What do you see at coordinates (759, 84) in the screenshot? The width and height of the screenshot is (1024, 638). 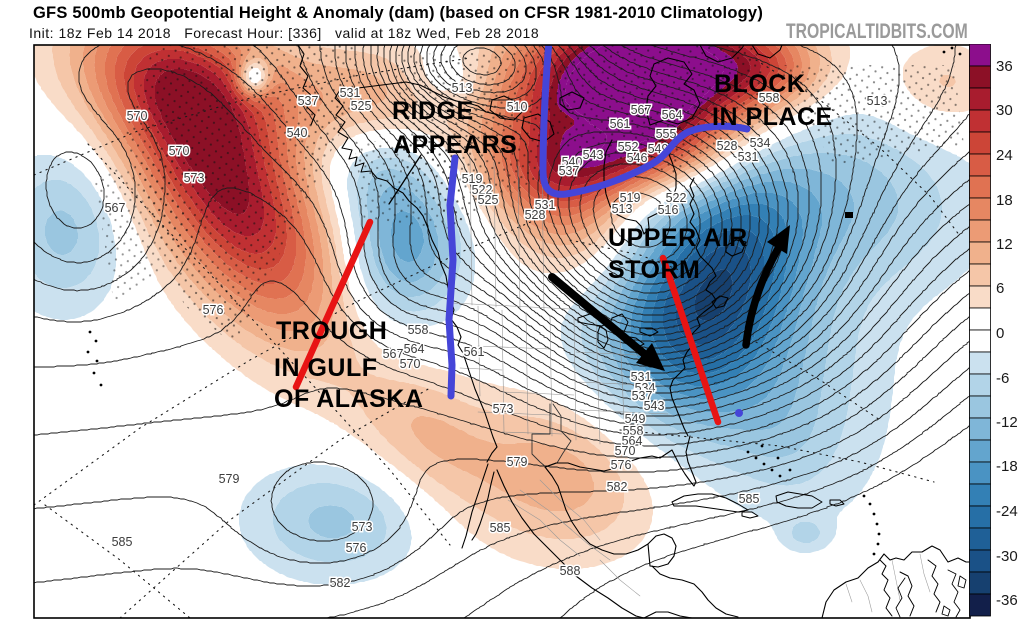 I see `svg-text: BLOCK` at bounding box center [759, 84].